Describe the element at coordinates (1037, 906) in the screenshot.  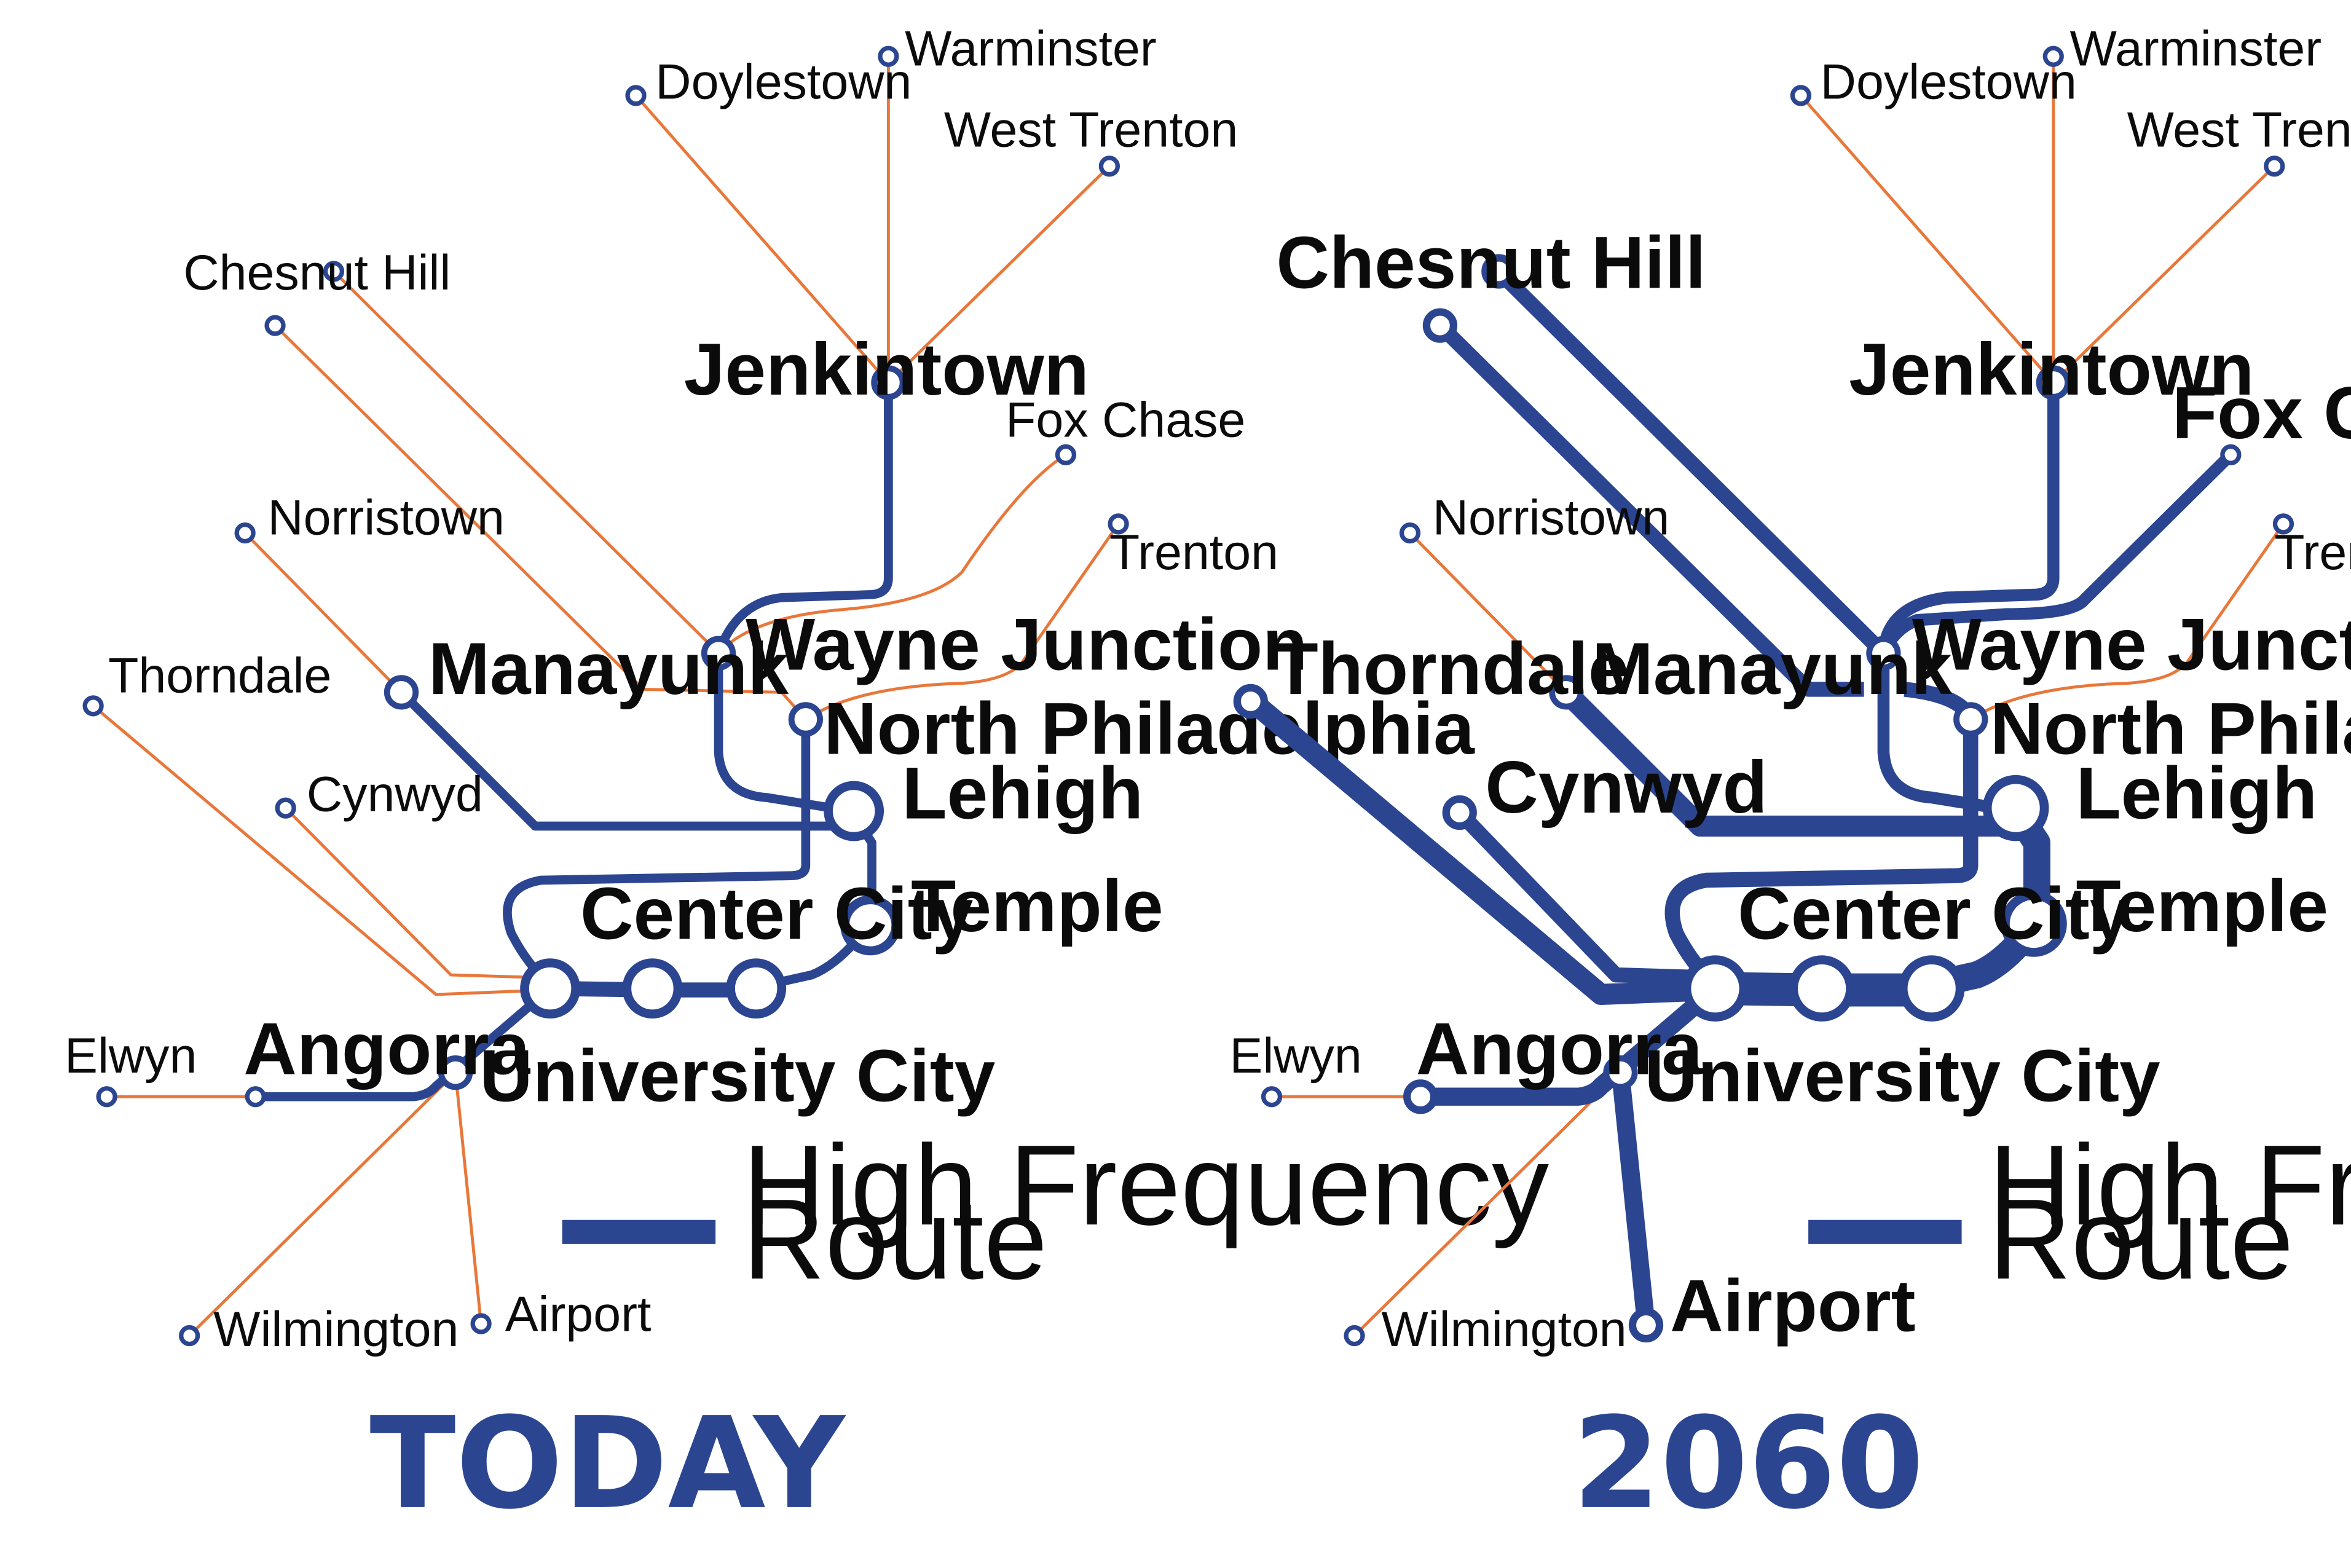
I see `label-temple: Temple` at that location.